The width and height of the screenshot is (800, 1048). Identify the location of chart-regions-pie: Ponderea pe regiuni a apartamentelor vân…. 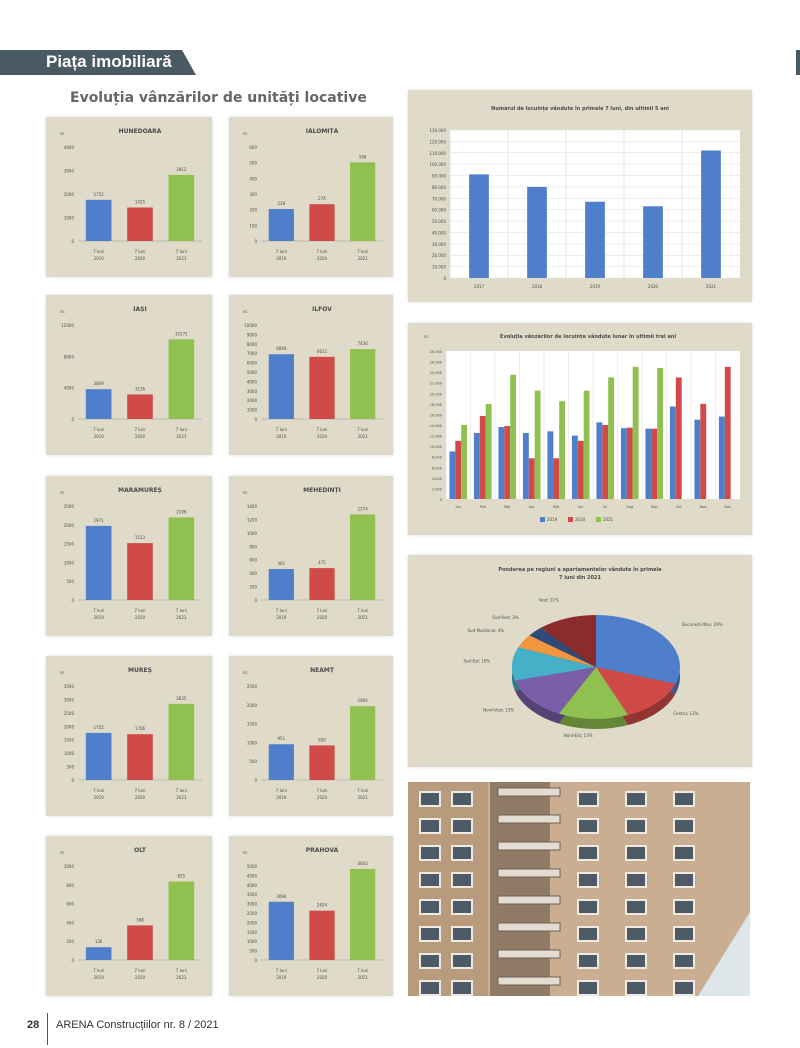
(592, 652).